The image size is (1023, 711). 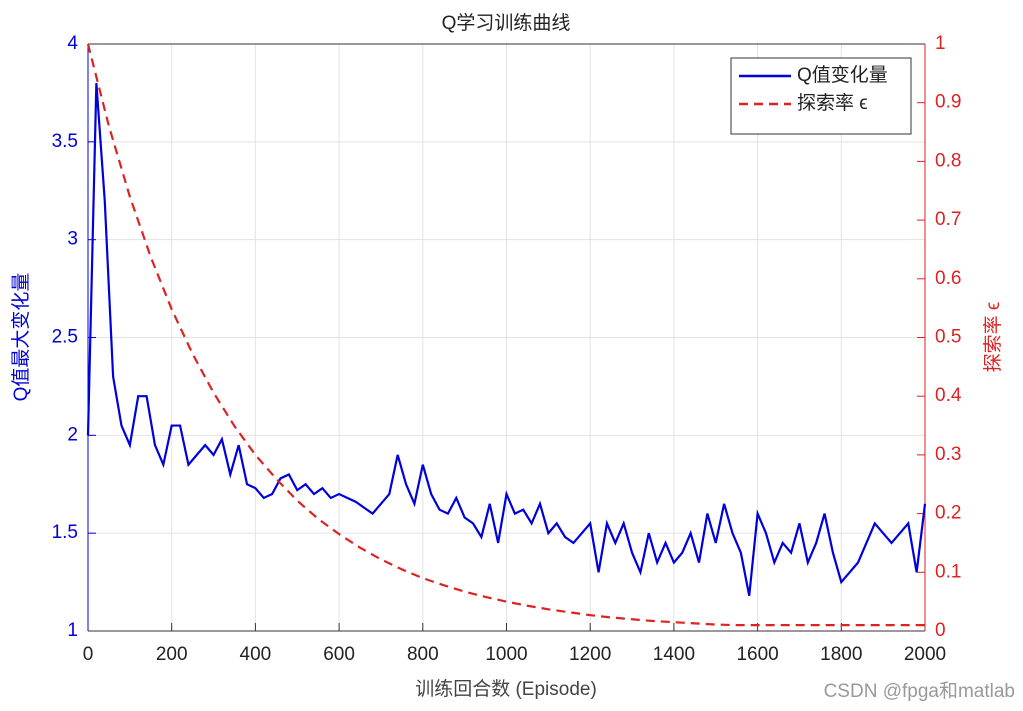 What do you see at coordinates (506, 689) in the screenshot?
I see `x-axis-label: 训练回合数 (Episode)` at bounding box center [506, 689].